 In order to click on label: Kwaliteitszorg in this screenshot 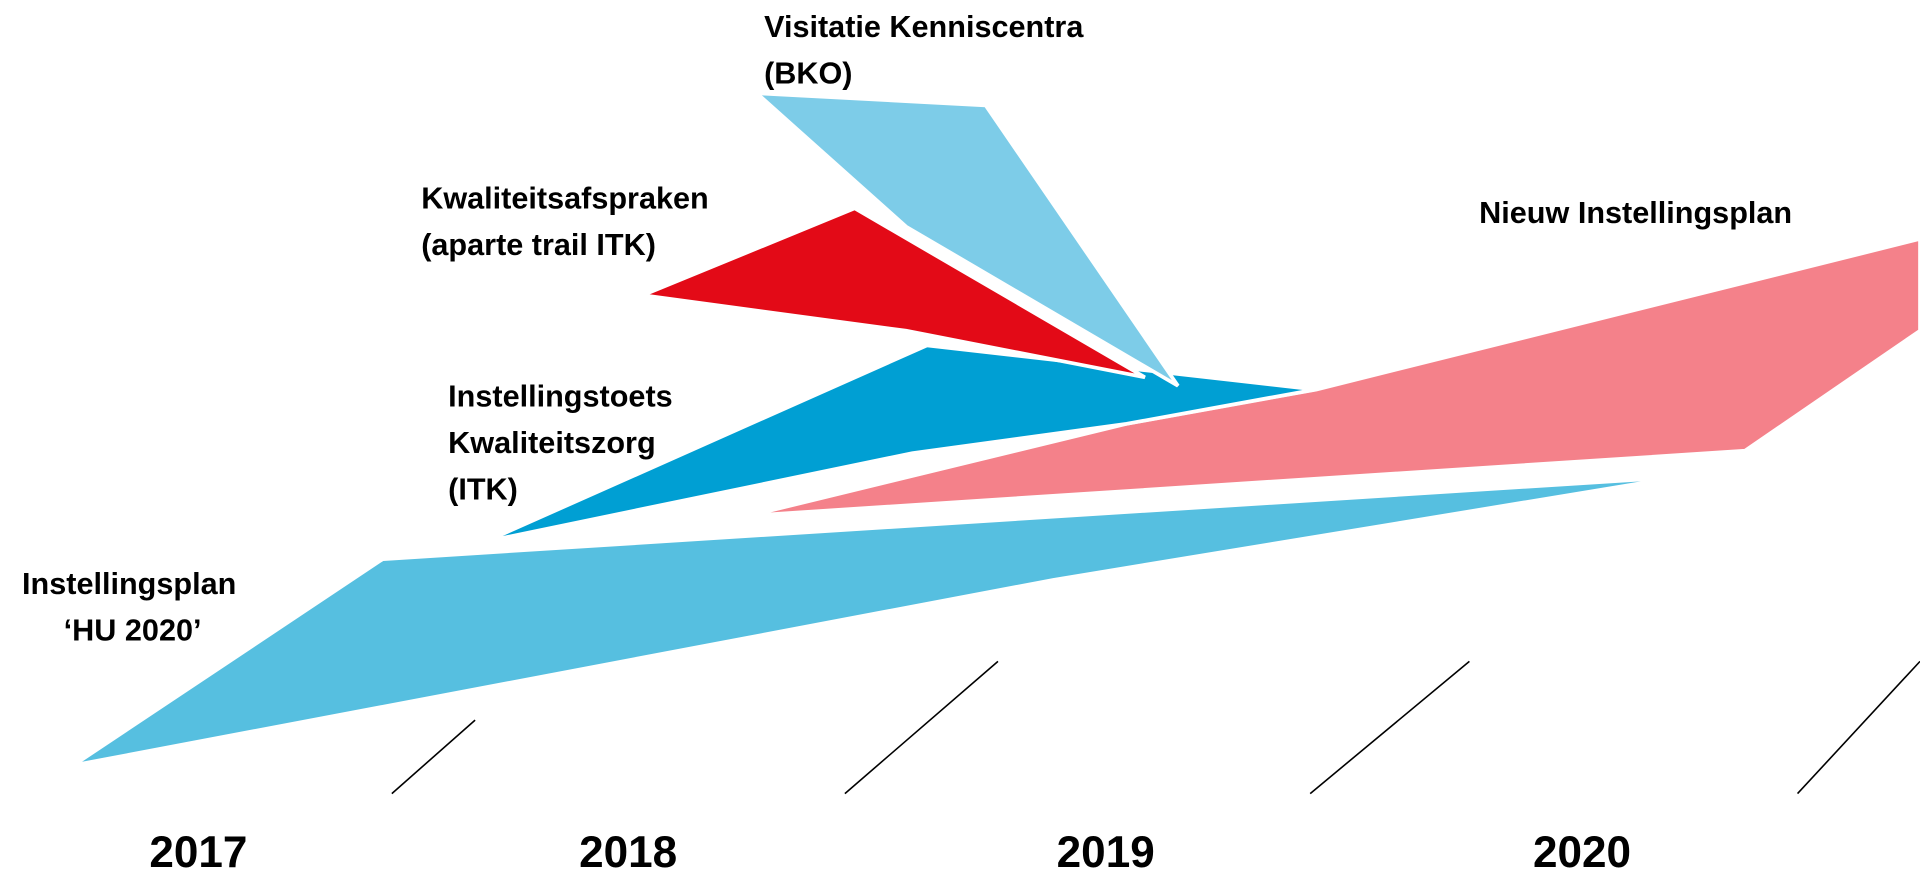, I will do `click(552, 443)`.